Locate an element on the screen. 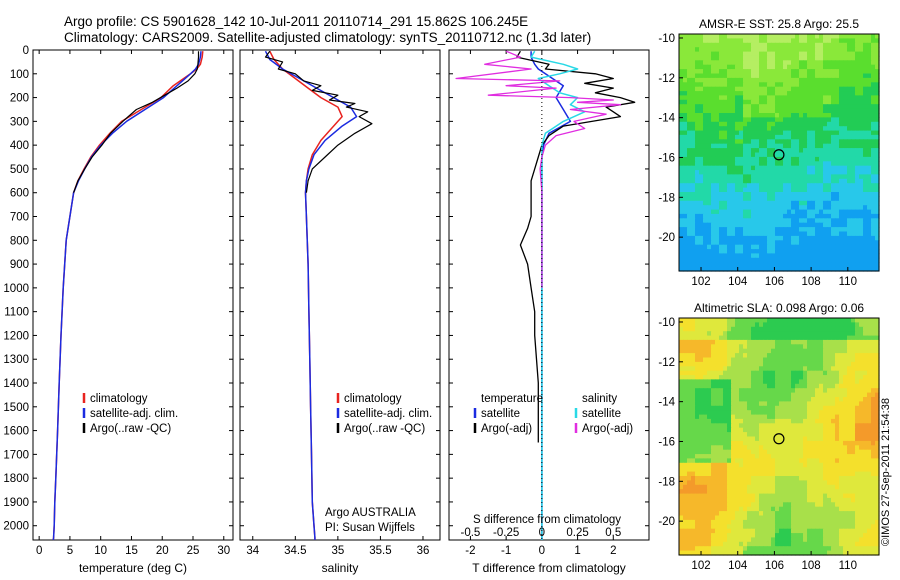  s-tick-label: 0.5 is located at coordinates (613, 533).